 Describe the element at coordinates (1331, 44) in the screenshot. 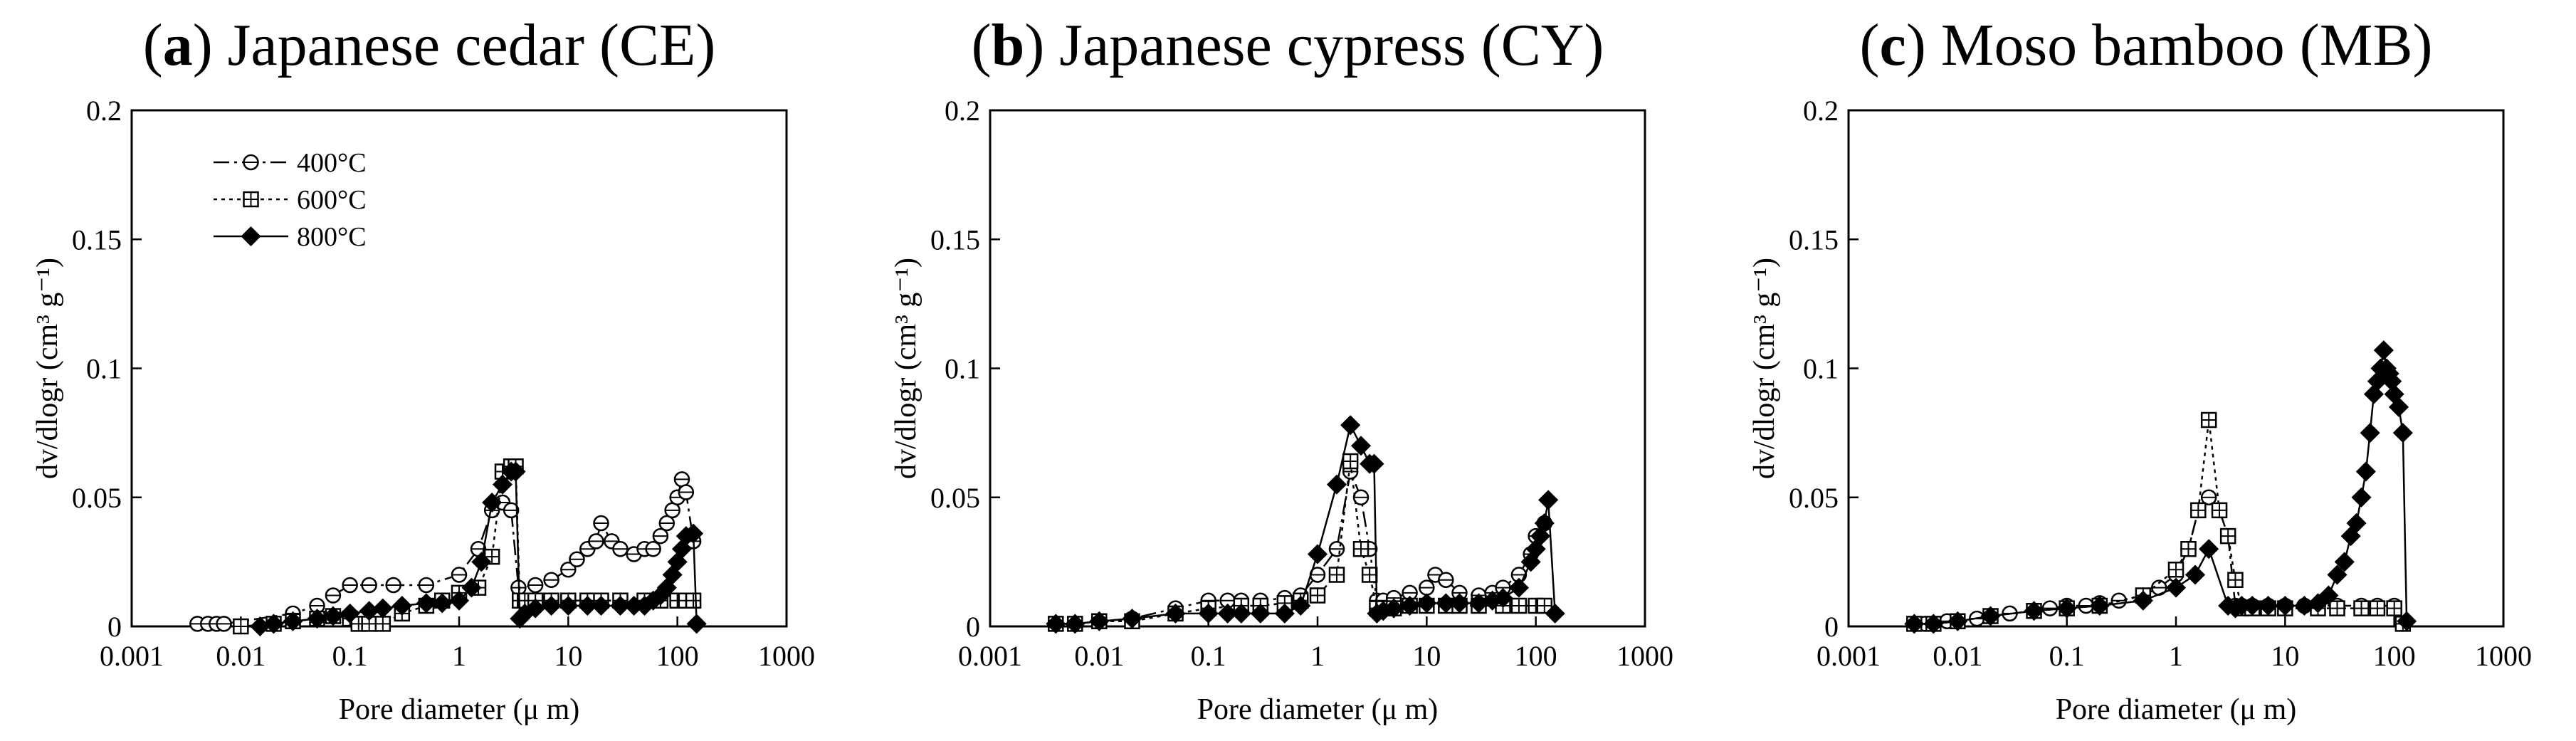

I see `chart-title: Japanese cypress (CY)` at that location.